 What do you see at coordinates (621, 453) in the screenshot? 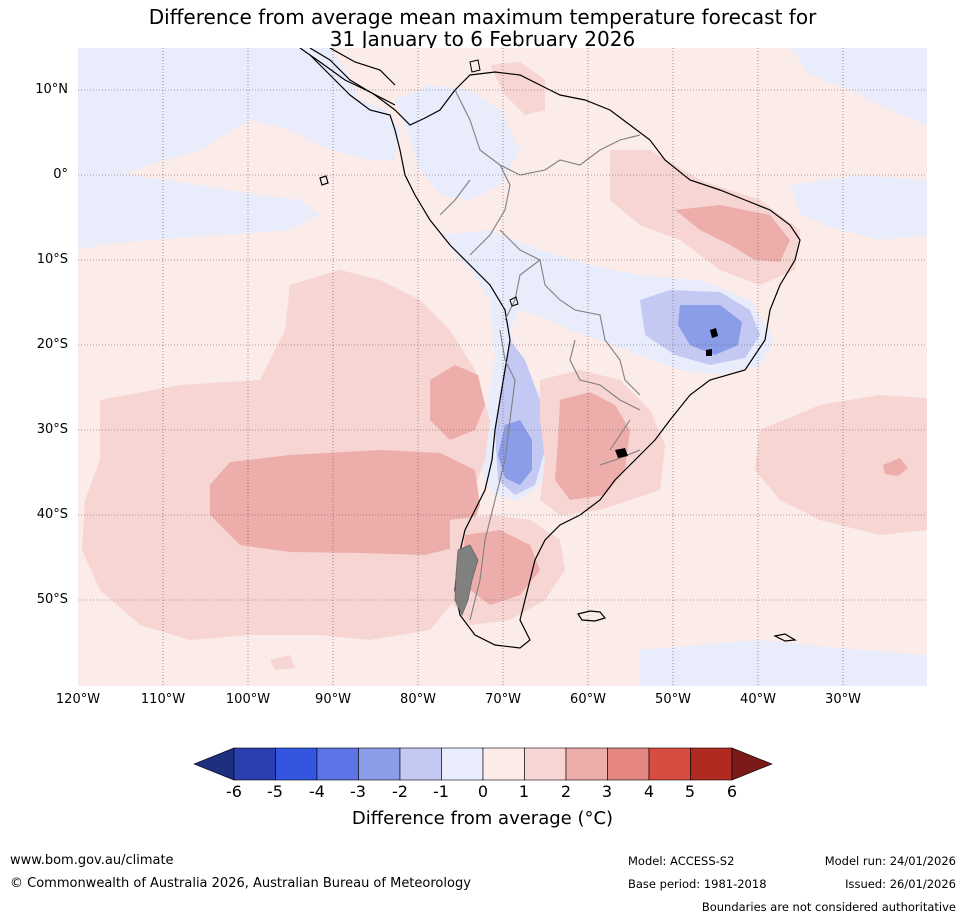
I see `lagoa-dos-patos` at bounding box center [621, 453].